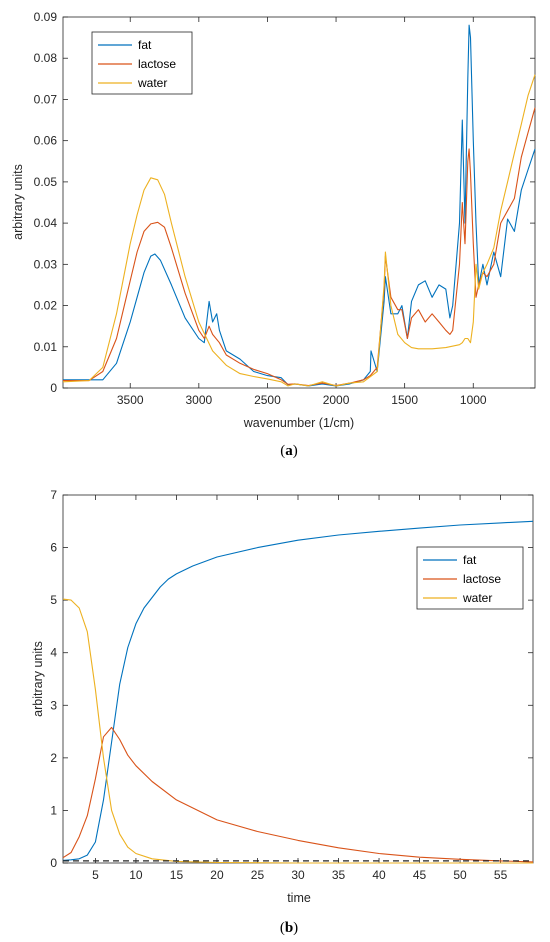 Image resolution: width=550 pixels, height=942 pixels. I want to click on panel-a-caption: (a), so click(289, 451).